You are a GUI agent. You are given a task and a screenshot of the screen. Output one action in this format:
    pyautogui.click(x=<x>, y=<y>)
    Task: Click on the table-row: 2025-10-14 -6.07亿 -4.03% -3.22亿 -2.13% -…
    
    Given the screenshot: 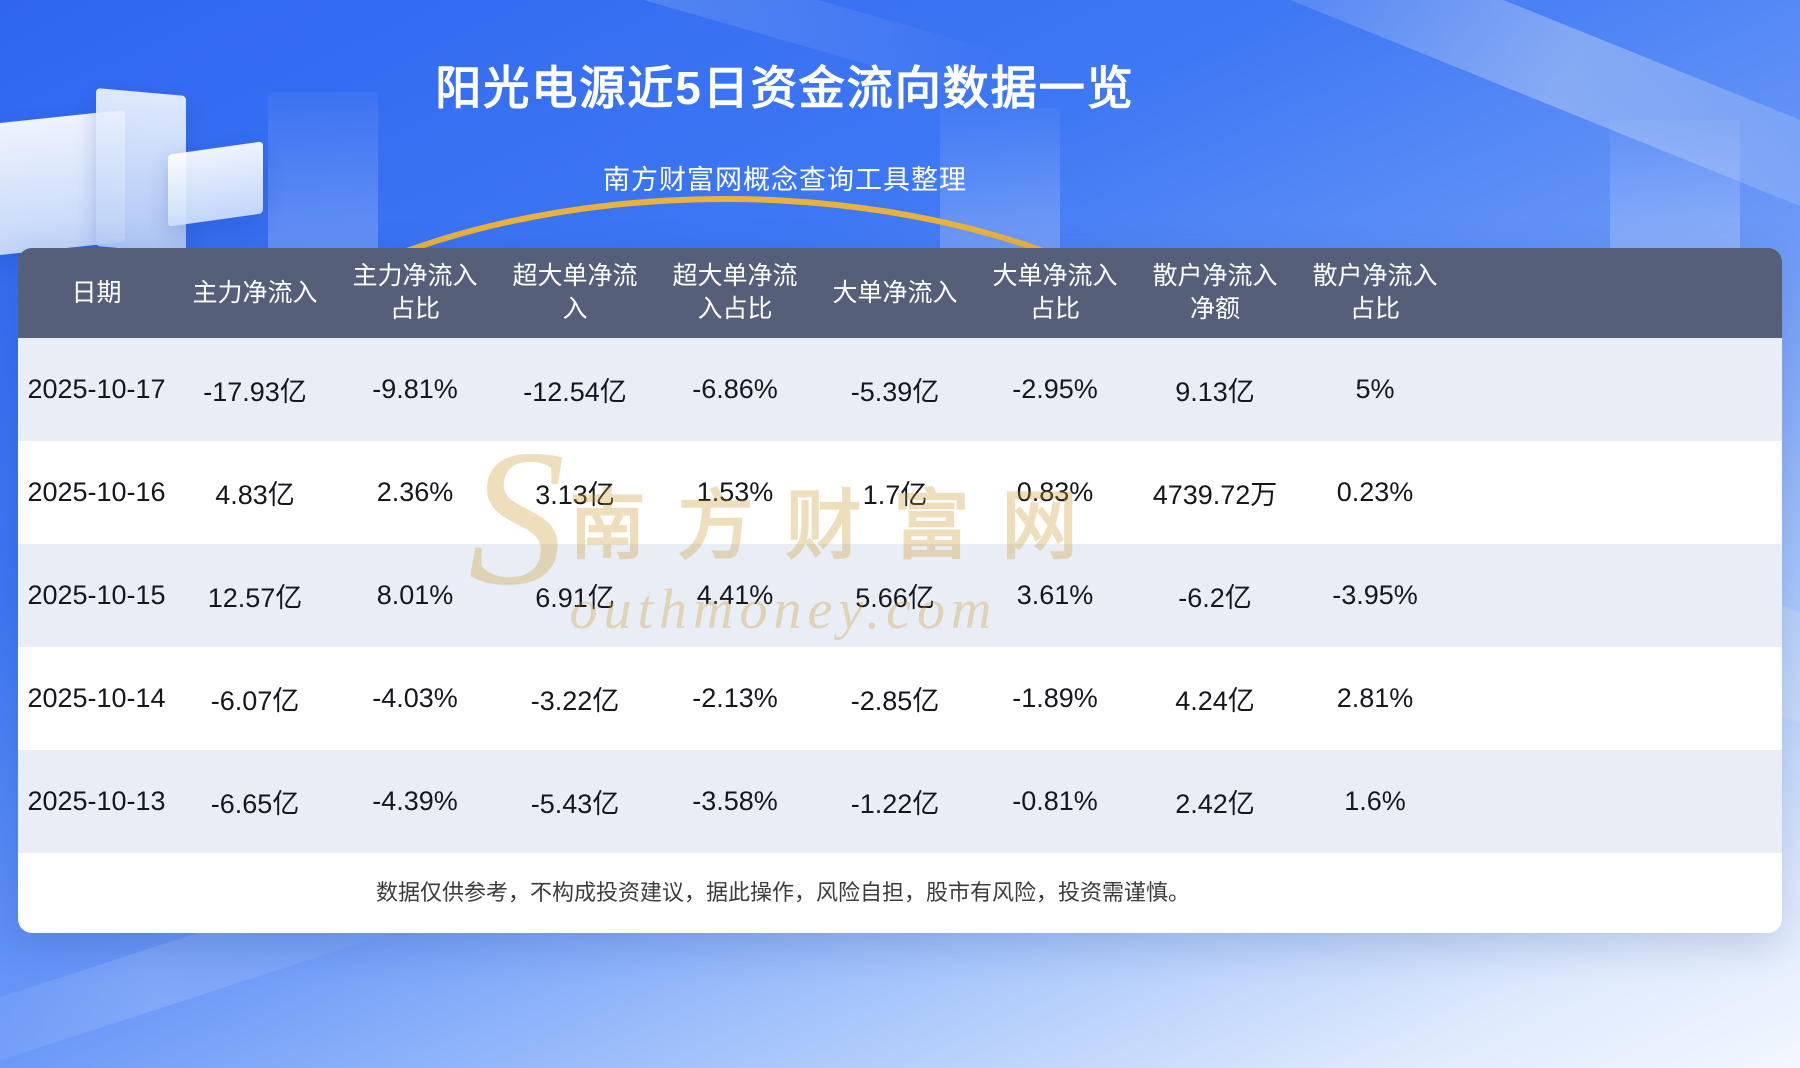 What is the action you would take?
    pyautogui.click(x=900, y=698)
    